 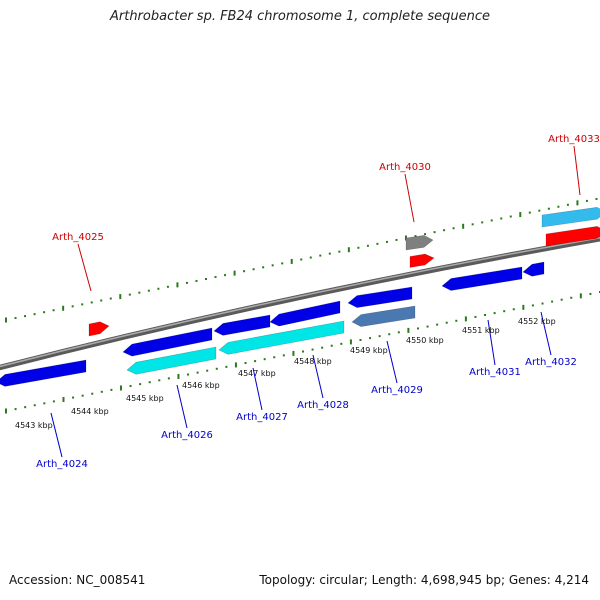 What do you see at coordinates (537, 321) in the screenshot?
I see `scale-label: 4552 kbp` at bounding box center [537, 321].